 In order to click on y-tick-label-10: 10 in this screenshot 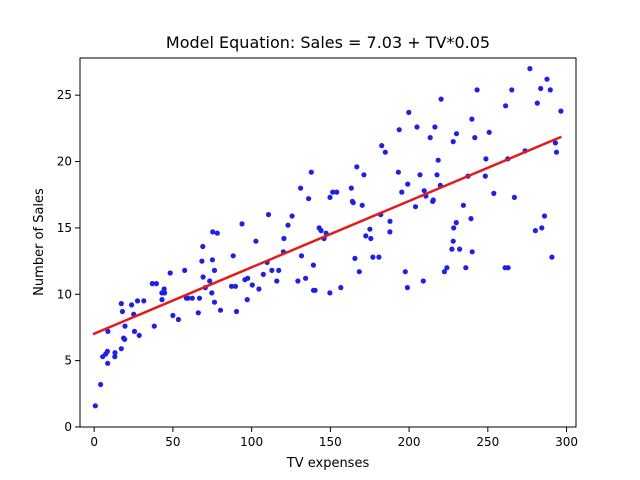, I will do `click(64, 294)`.